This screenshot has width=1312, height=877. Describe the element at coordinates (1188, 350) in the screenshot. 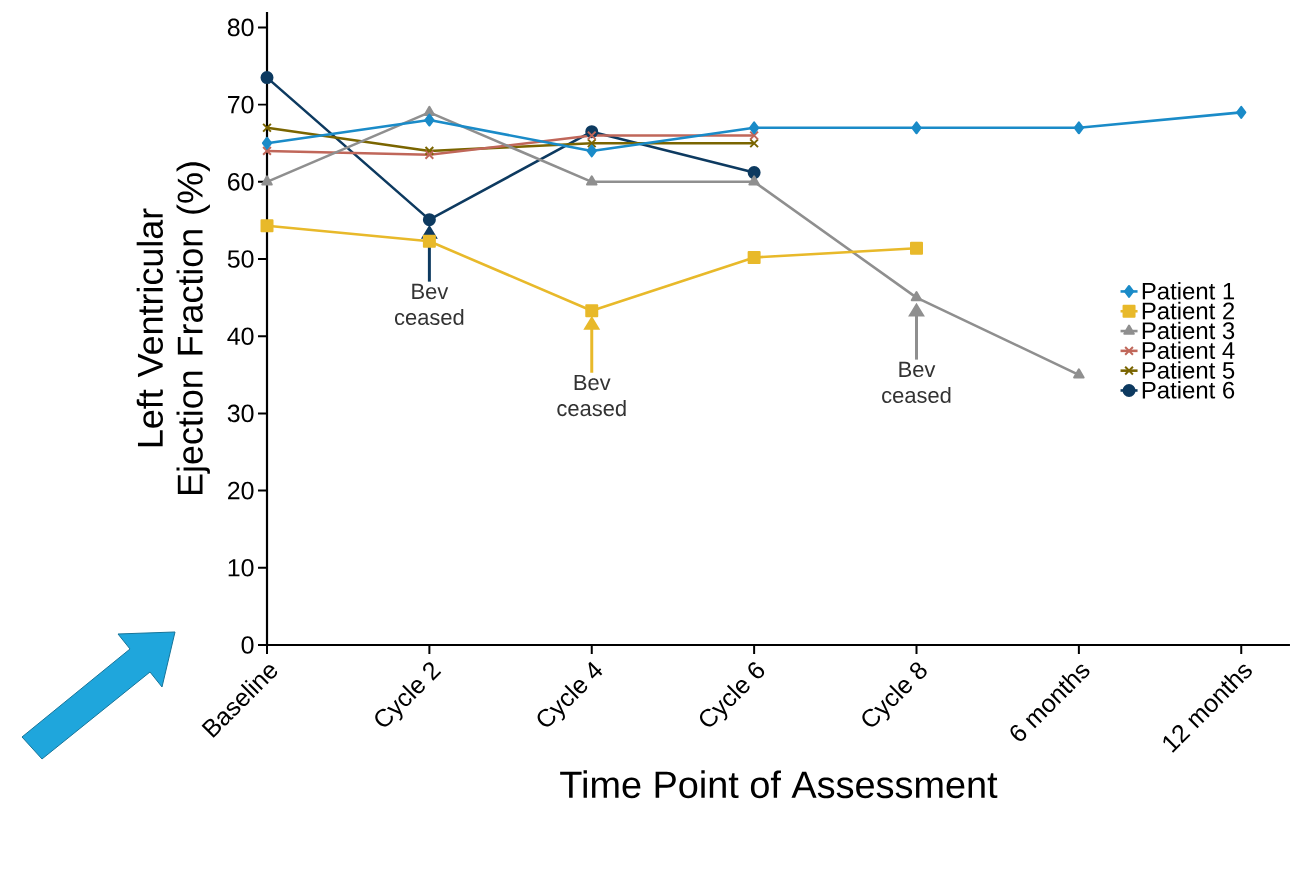

I see `legend-label: Patient 4` at that location.